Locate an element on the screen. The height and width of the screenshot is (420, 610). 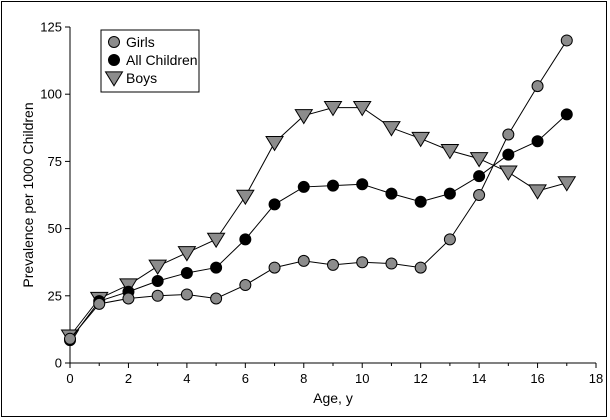
legend-label-girls: Girls is located at coordinates (140, 42).